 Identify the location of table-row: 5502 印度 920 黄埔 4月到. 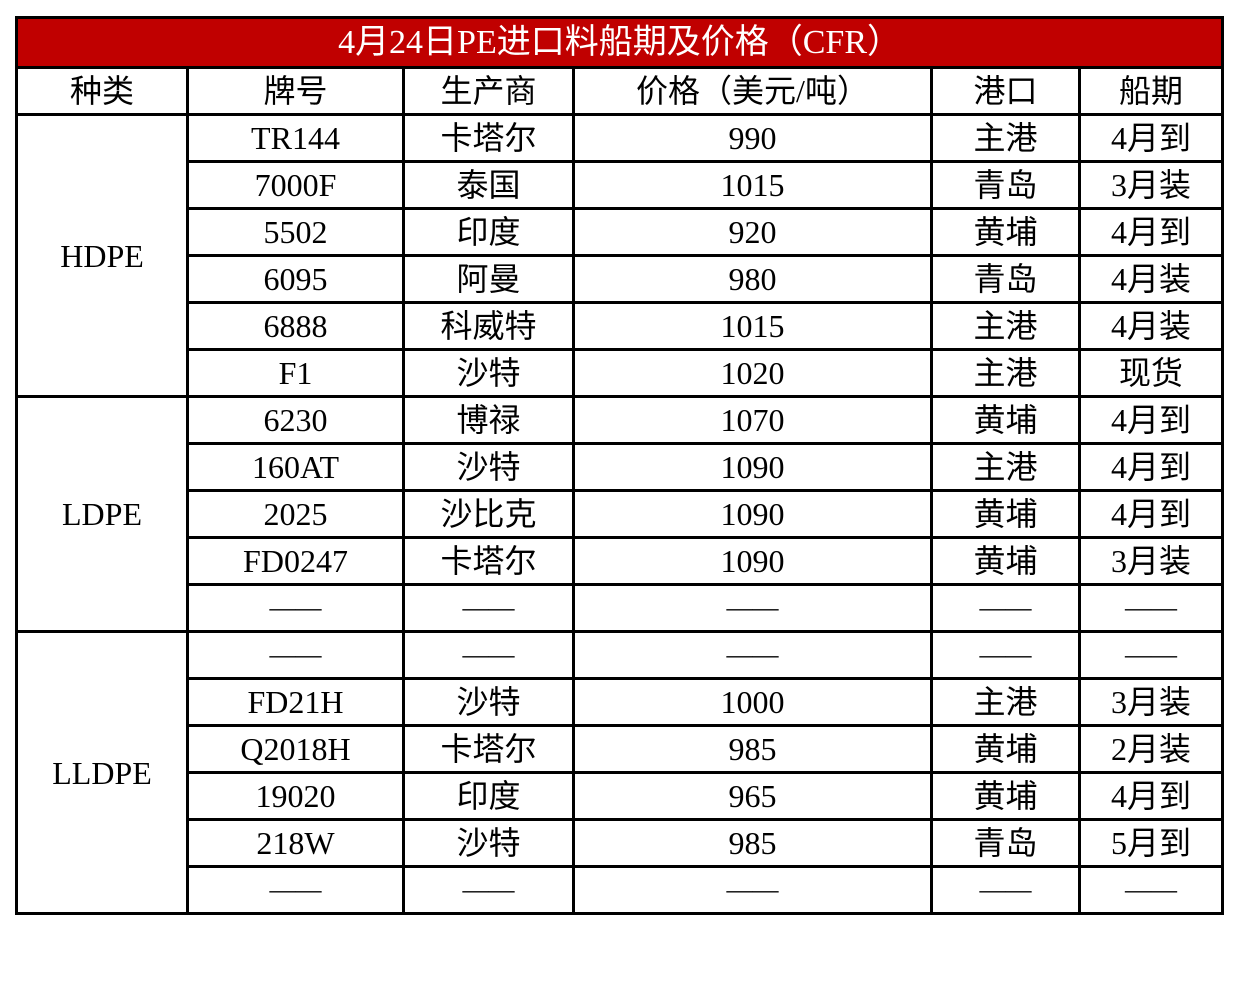
(621, 232).